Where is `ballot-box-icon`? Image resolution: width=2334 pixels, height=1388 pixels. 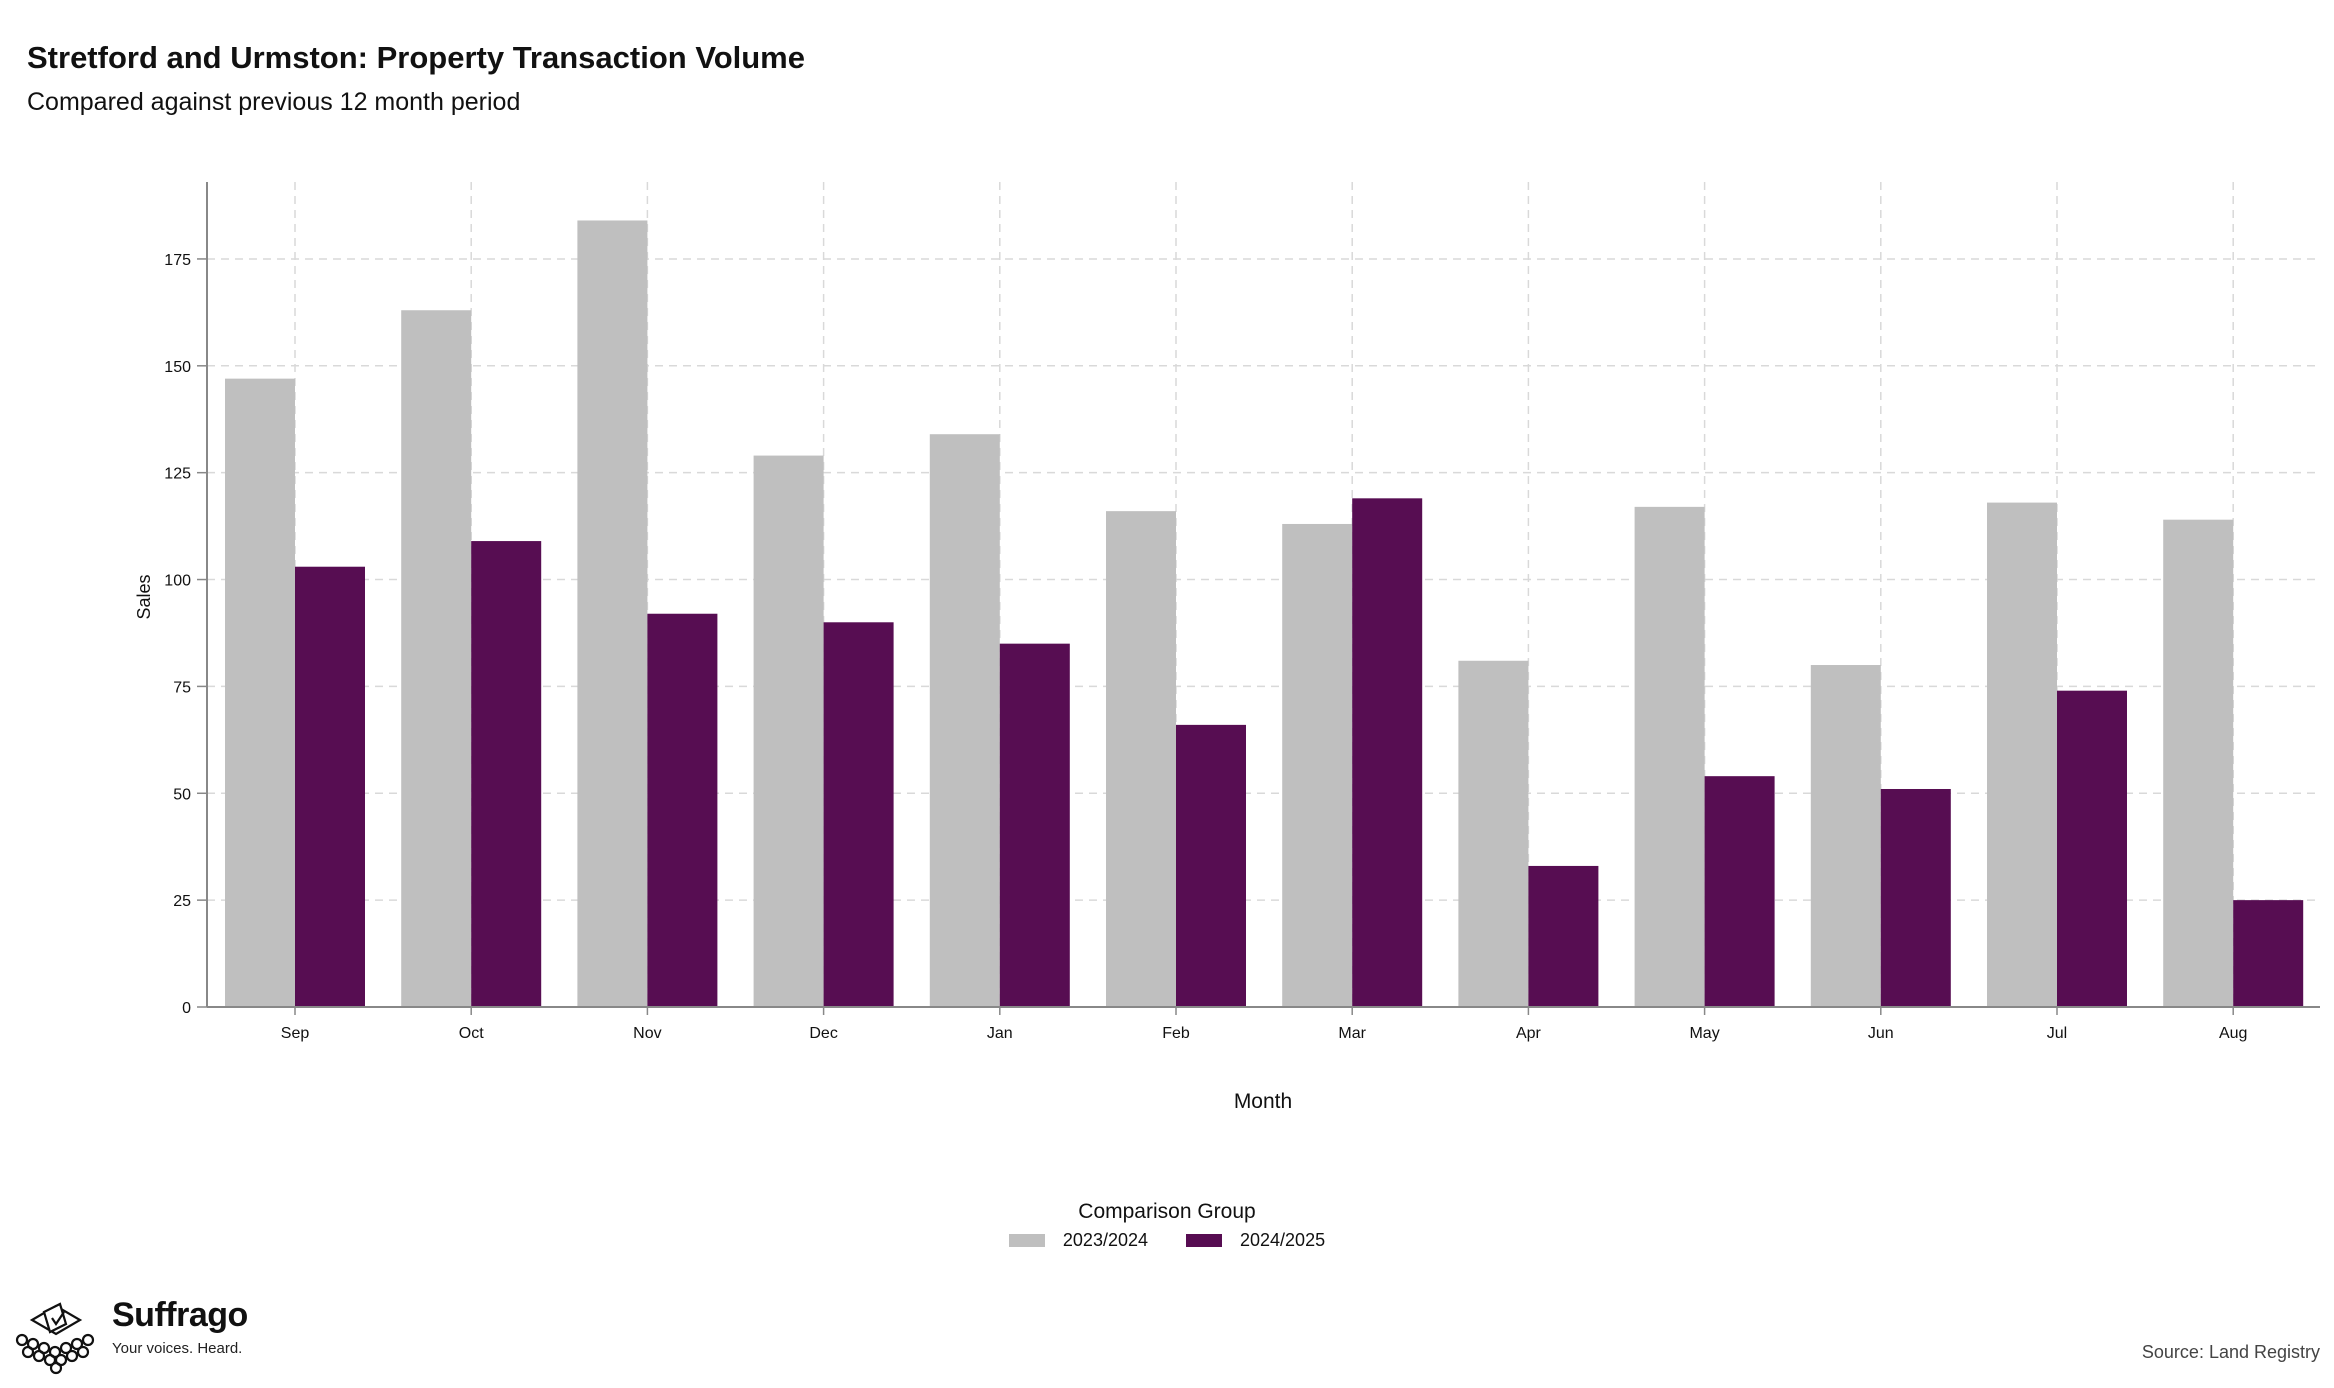
ballot-box-icon is located at coordinates (55, 1338).